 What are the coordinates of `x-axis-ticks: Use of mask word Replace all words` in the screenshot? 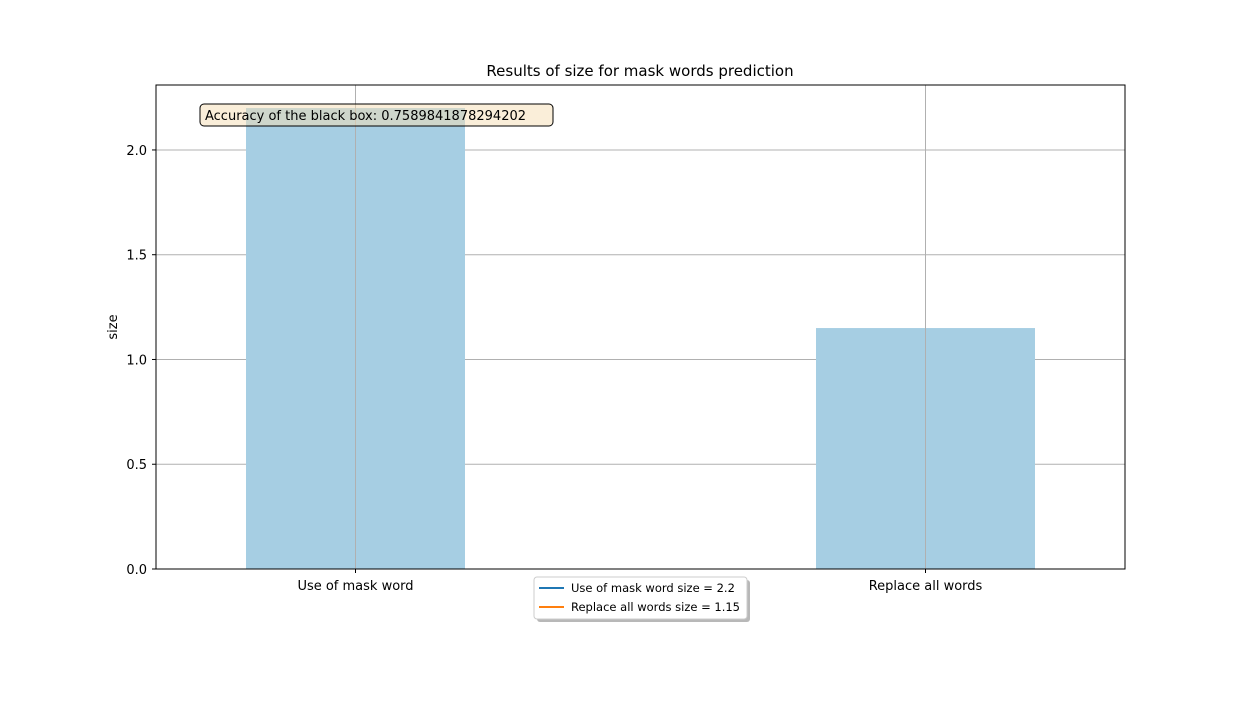 It's located at (640, 581).